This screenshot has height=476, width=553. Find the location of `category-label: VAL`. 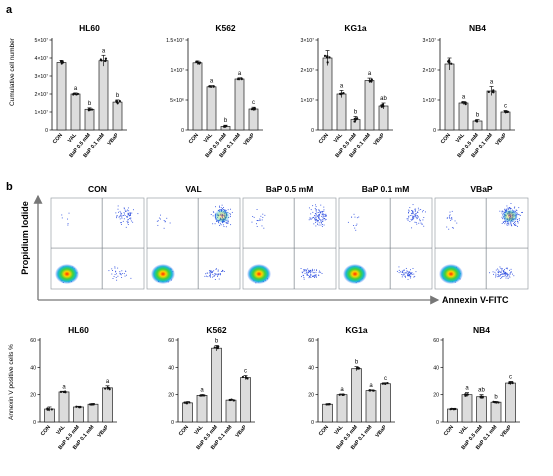

category-label: VAL is located at coordinates (199, 430).